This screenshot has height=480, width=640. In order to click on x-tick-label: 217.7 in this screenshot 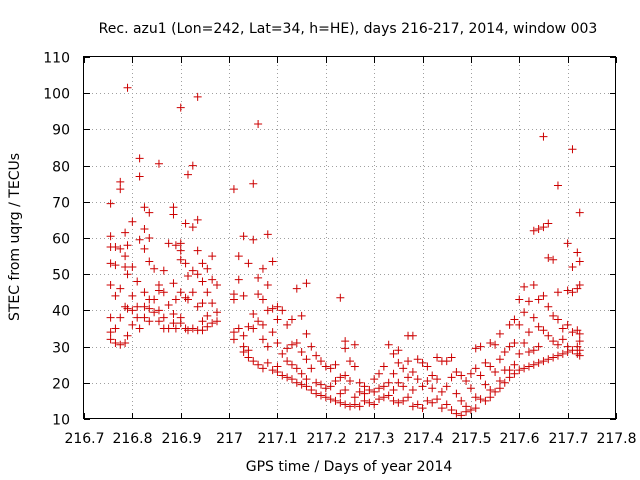, I will do `click(568, 439)`.